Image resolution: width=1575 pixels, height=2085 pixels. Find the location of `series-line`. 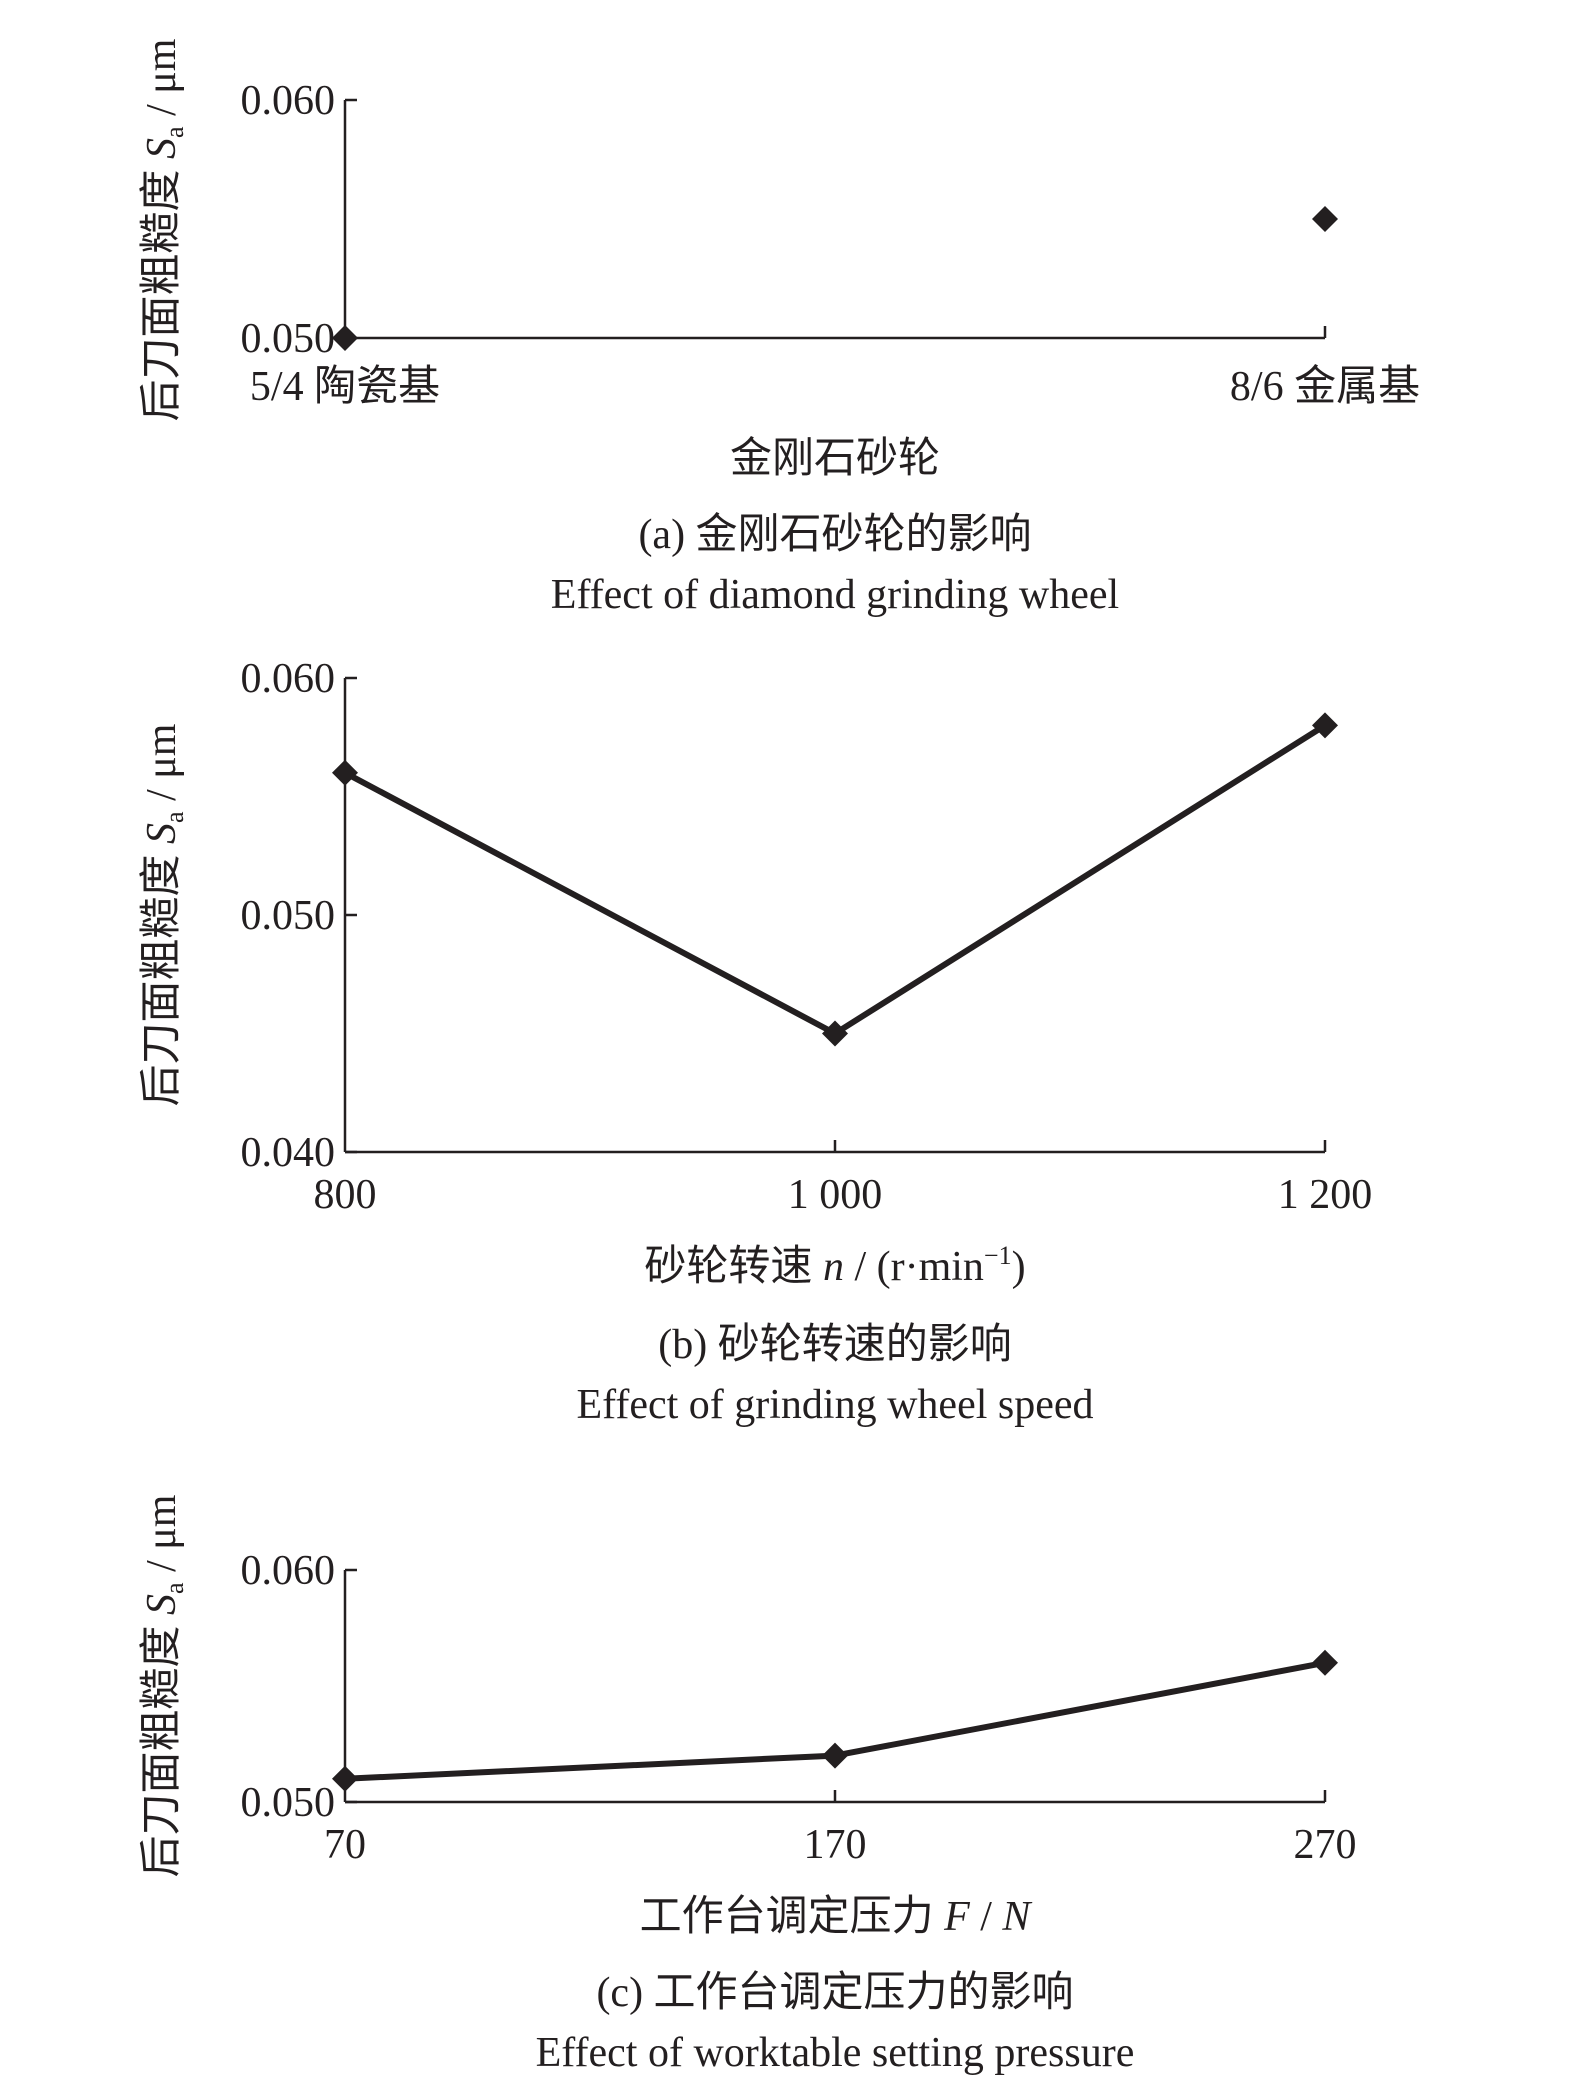

series-line is located at coordinates (835, 879).